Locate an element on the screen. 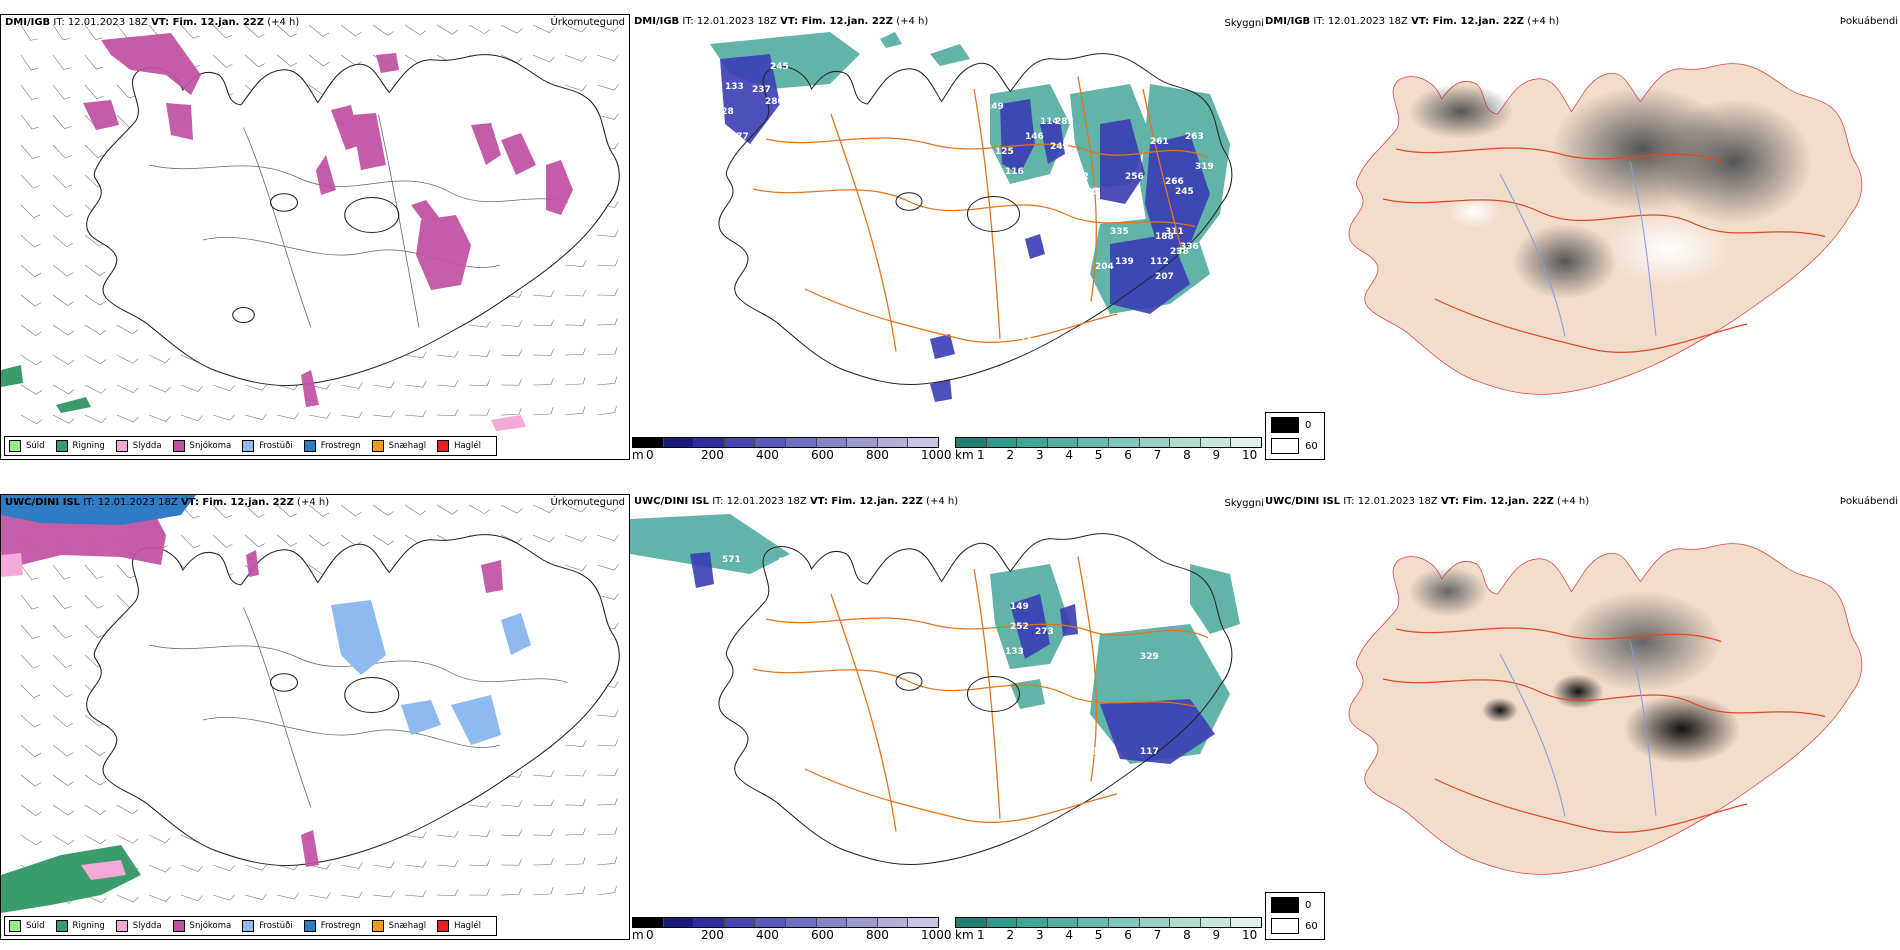 This screenshot has width=1900, height=950. legend-label: Frostúði is located at coordinates (276, 926).